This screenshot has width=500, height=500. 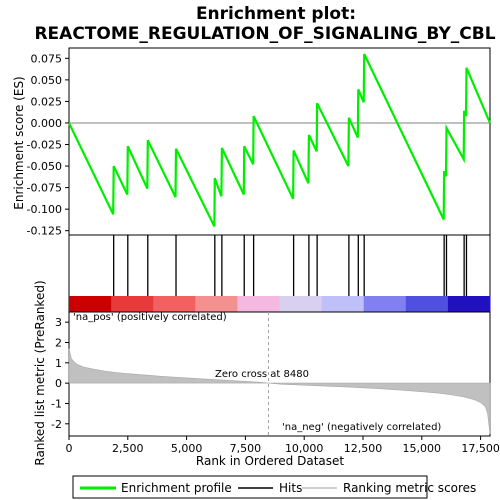 What do you see at coordinates (40, 372) in the screenshot?
I see `metric-y-axis-label: Ranked list metric (PreRanked)` at bounding box center [40, 372].